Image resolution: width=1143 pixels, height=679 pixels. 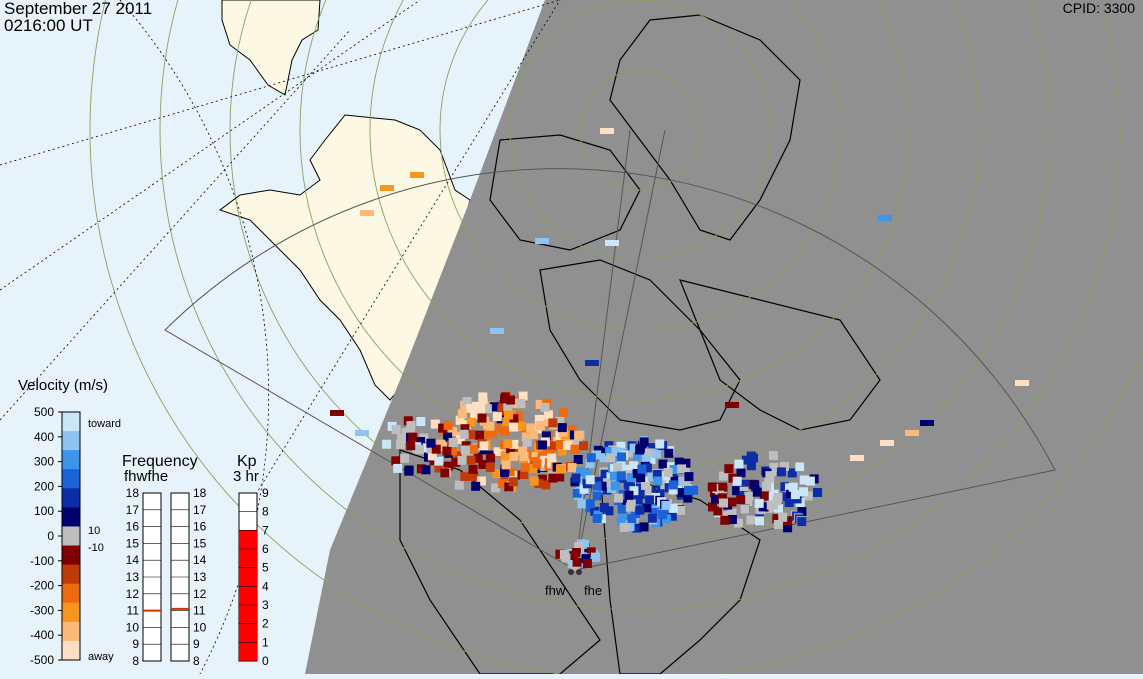 I want to click on velocity-tick-label: -100, so click(x=42, y=561).